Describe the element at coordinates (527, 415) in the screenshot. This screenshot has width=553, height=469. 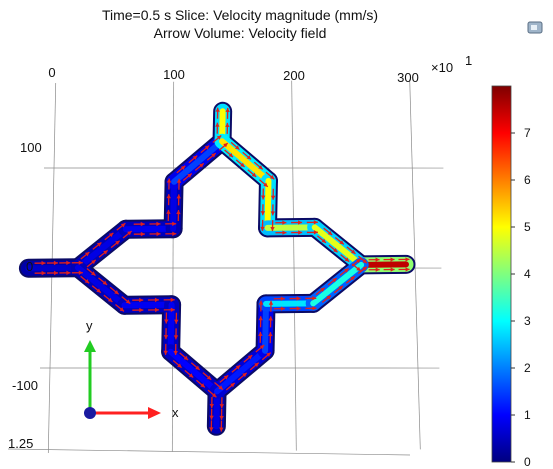
I see `colorbar-tick-label: 1` at that location.